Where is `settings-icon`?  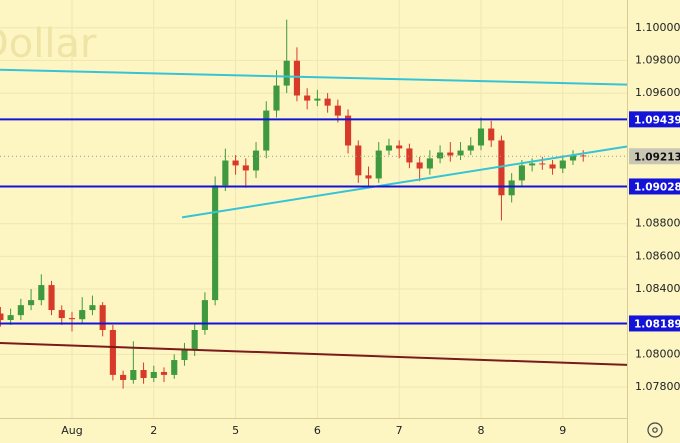 settings-icon is located at coordinates (655, 430).